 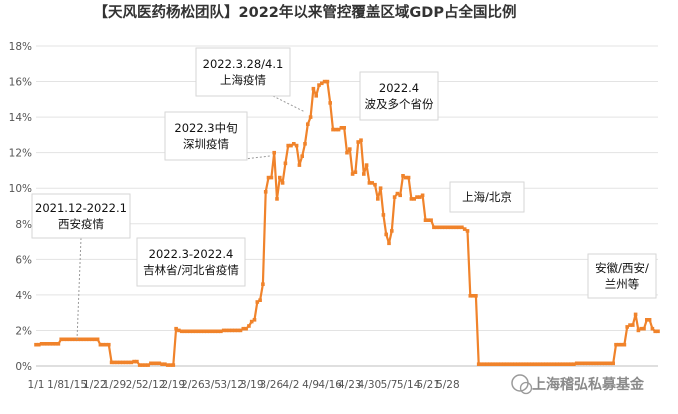 I want to click on annotation-text: 2022.3-2022.4, so click(x=191, y=254).